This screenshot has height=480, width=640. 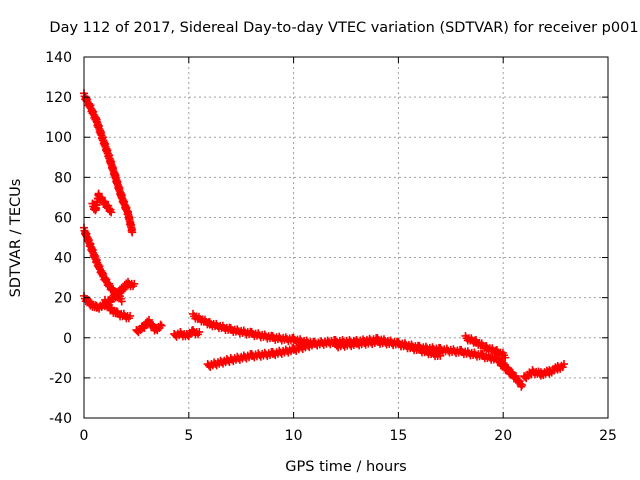 What do you see at coordinates (58, 138) in the screenshot?
I see `y-tick-label: 100` at bounding box center [58, 138].